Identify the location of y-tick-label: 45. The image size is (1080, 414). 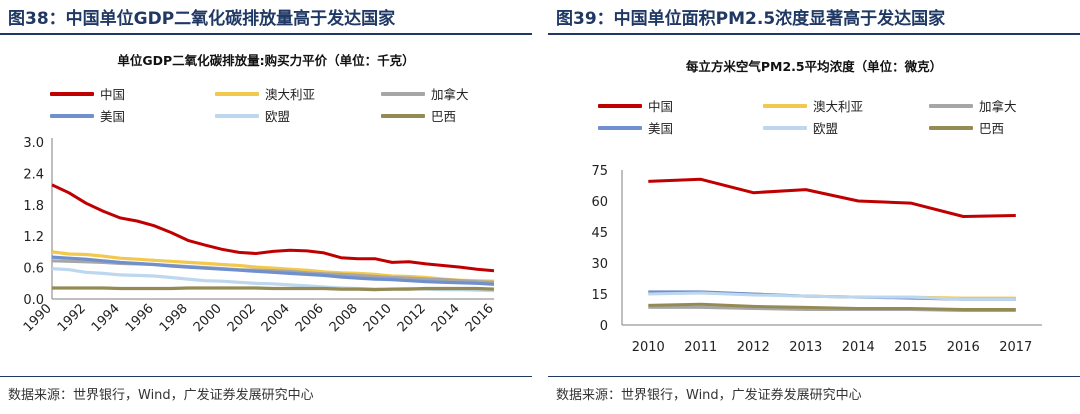
(599, 233).